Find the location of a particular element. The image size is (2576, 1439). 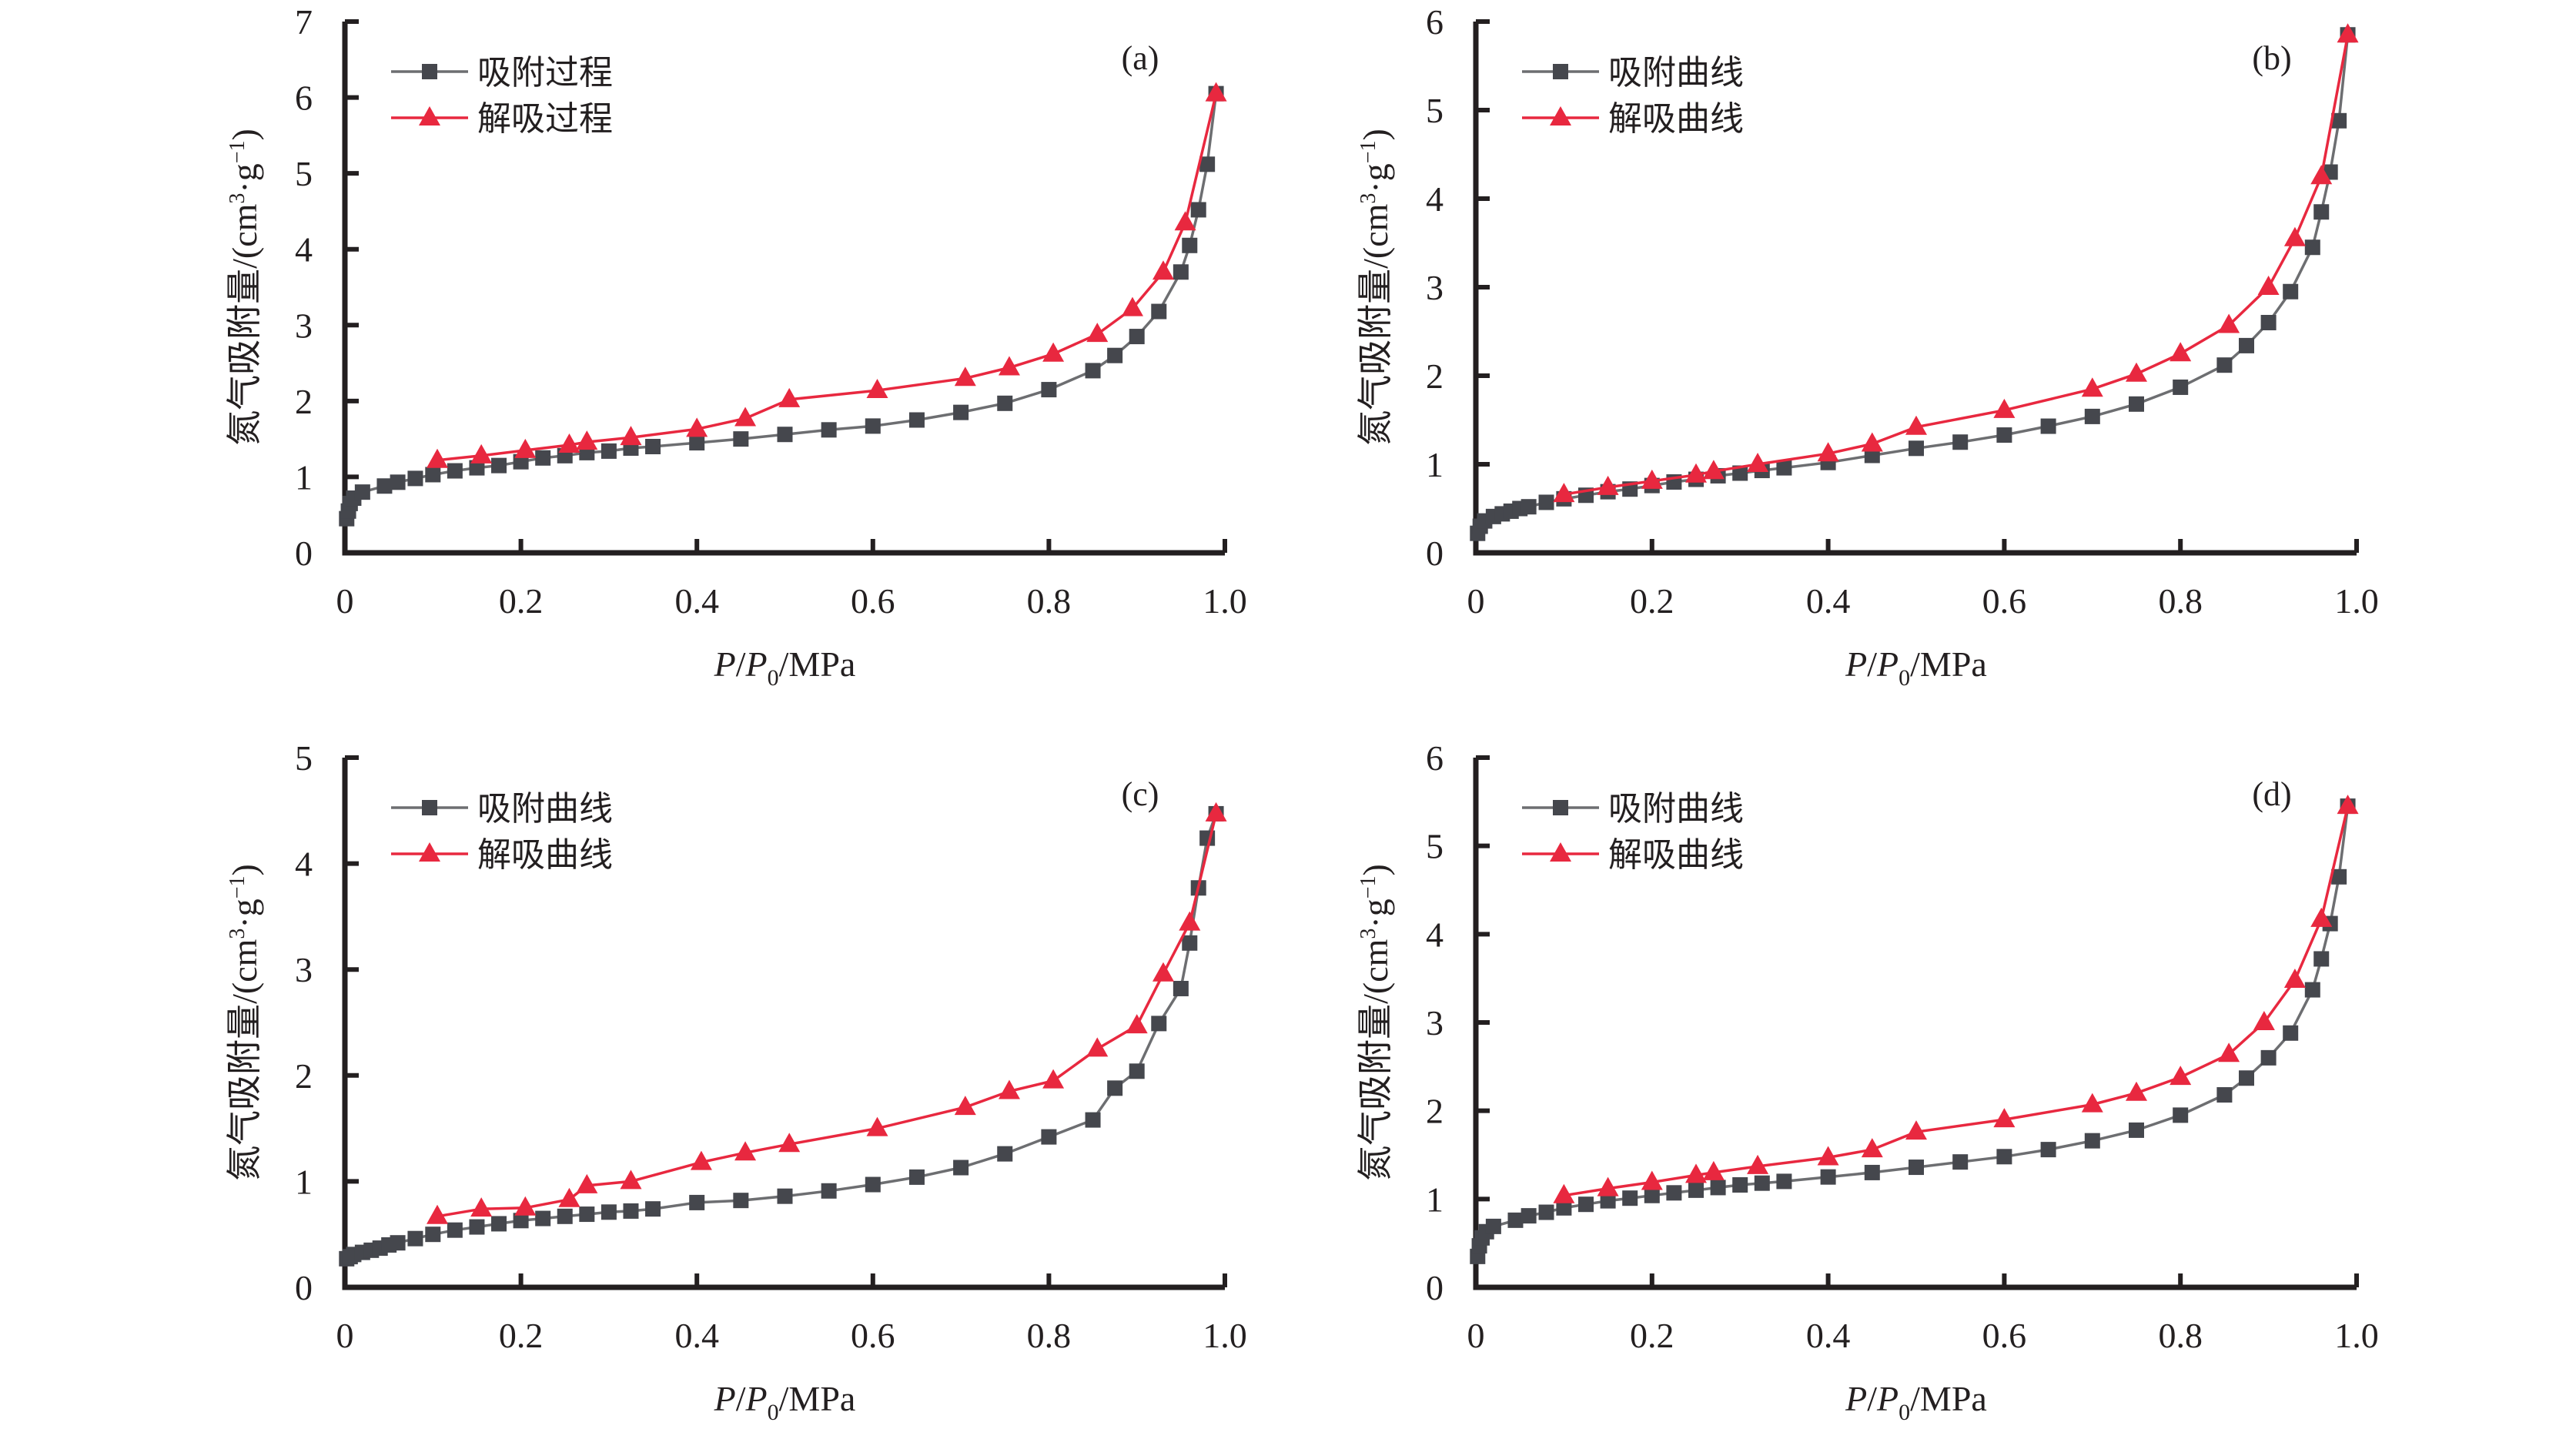

y-axis-title: 氮气吸附量/(cm3·g−1) is located at coordinates (1376, 287).